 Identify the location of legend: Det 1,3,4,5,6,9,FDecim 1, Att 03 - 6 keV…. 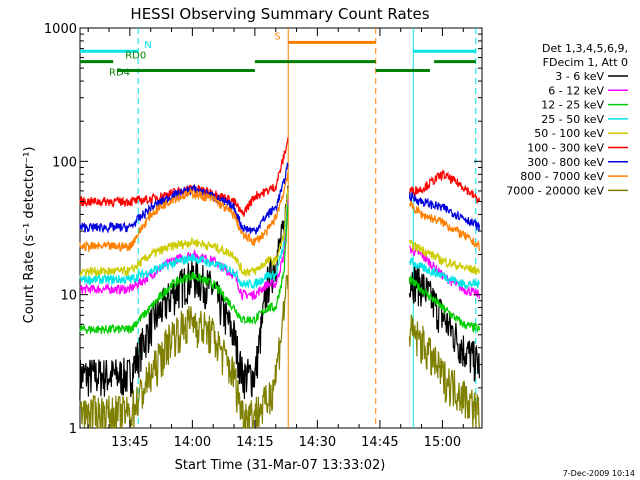
(567, 119).